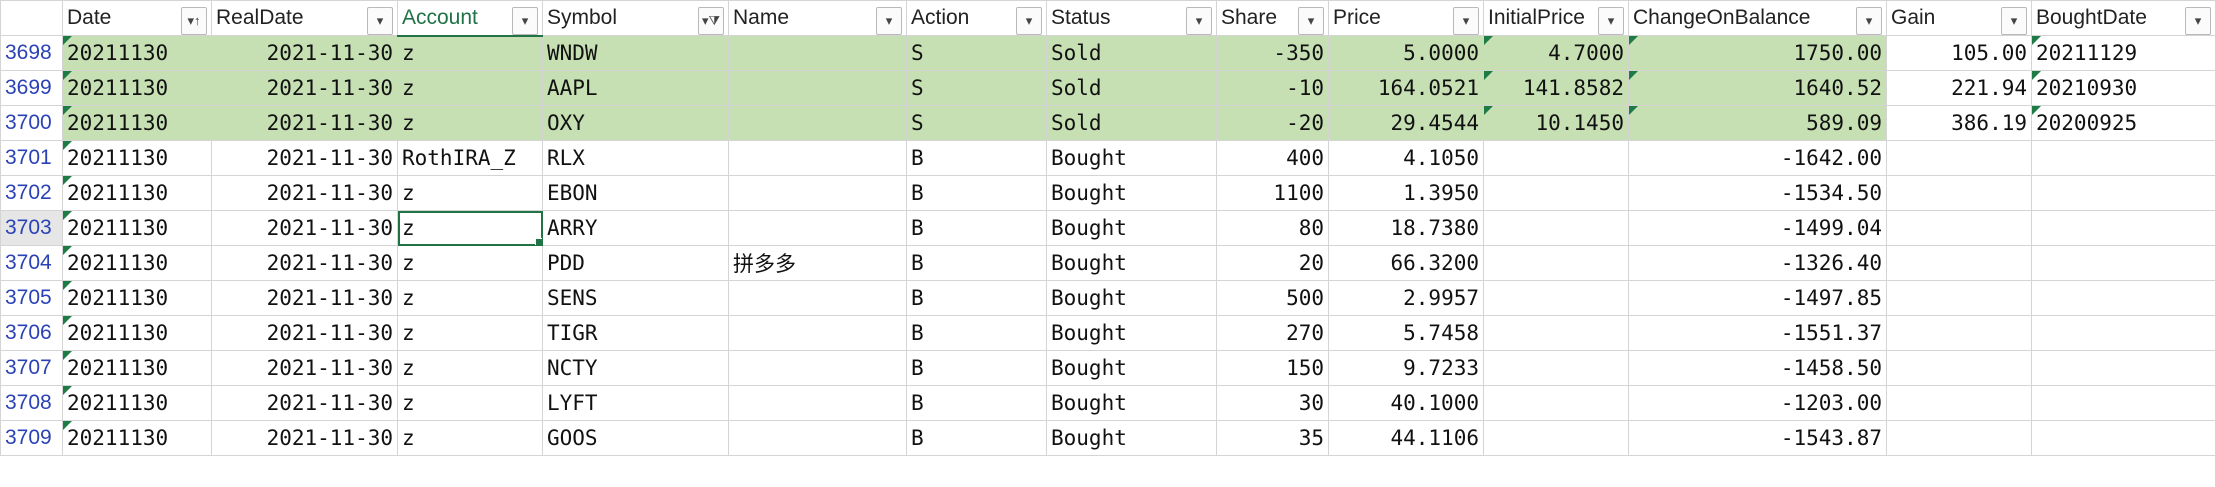 The height and width of the screenshot is (487, 2215). I want to click on cell-changeonbalance: 589.09, so click(1757, 123).